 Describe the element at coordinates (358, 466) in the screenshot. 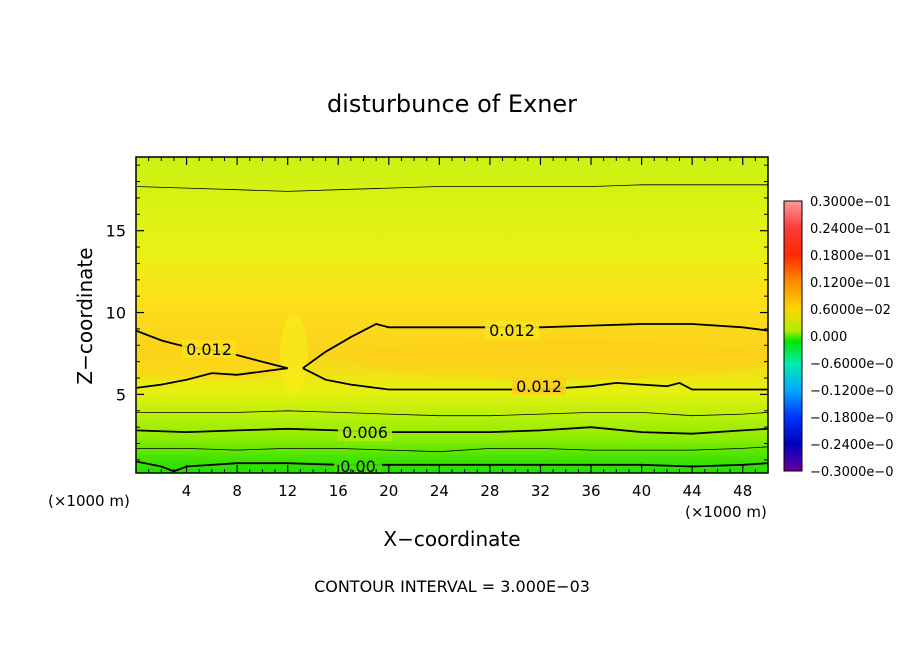

I see `contour-label-000: 0.00` at that location.